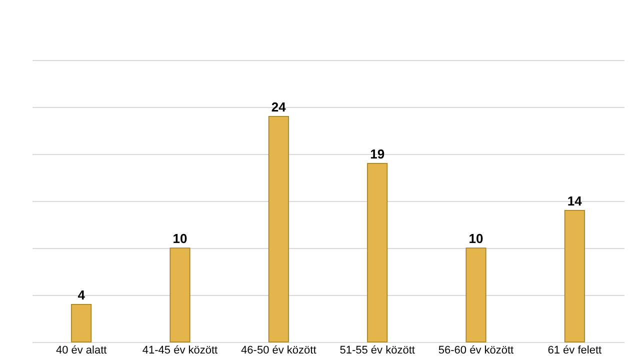 The height and width of the screenshot is (363, 640). What do you see at coordinates (377, 154) in the screenshot?
I see `data-label: 19` at bounding box center [377, 154].